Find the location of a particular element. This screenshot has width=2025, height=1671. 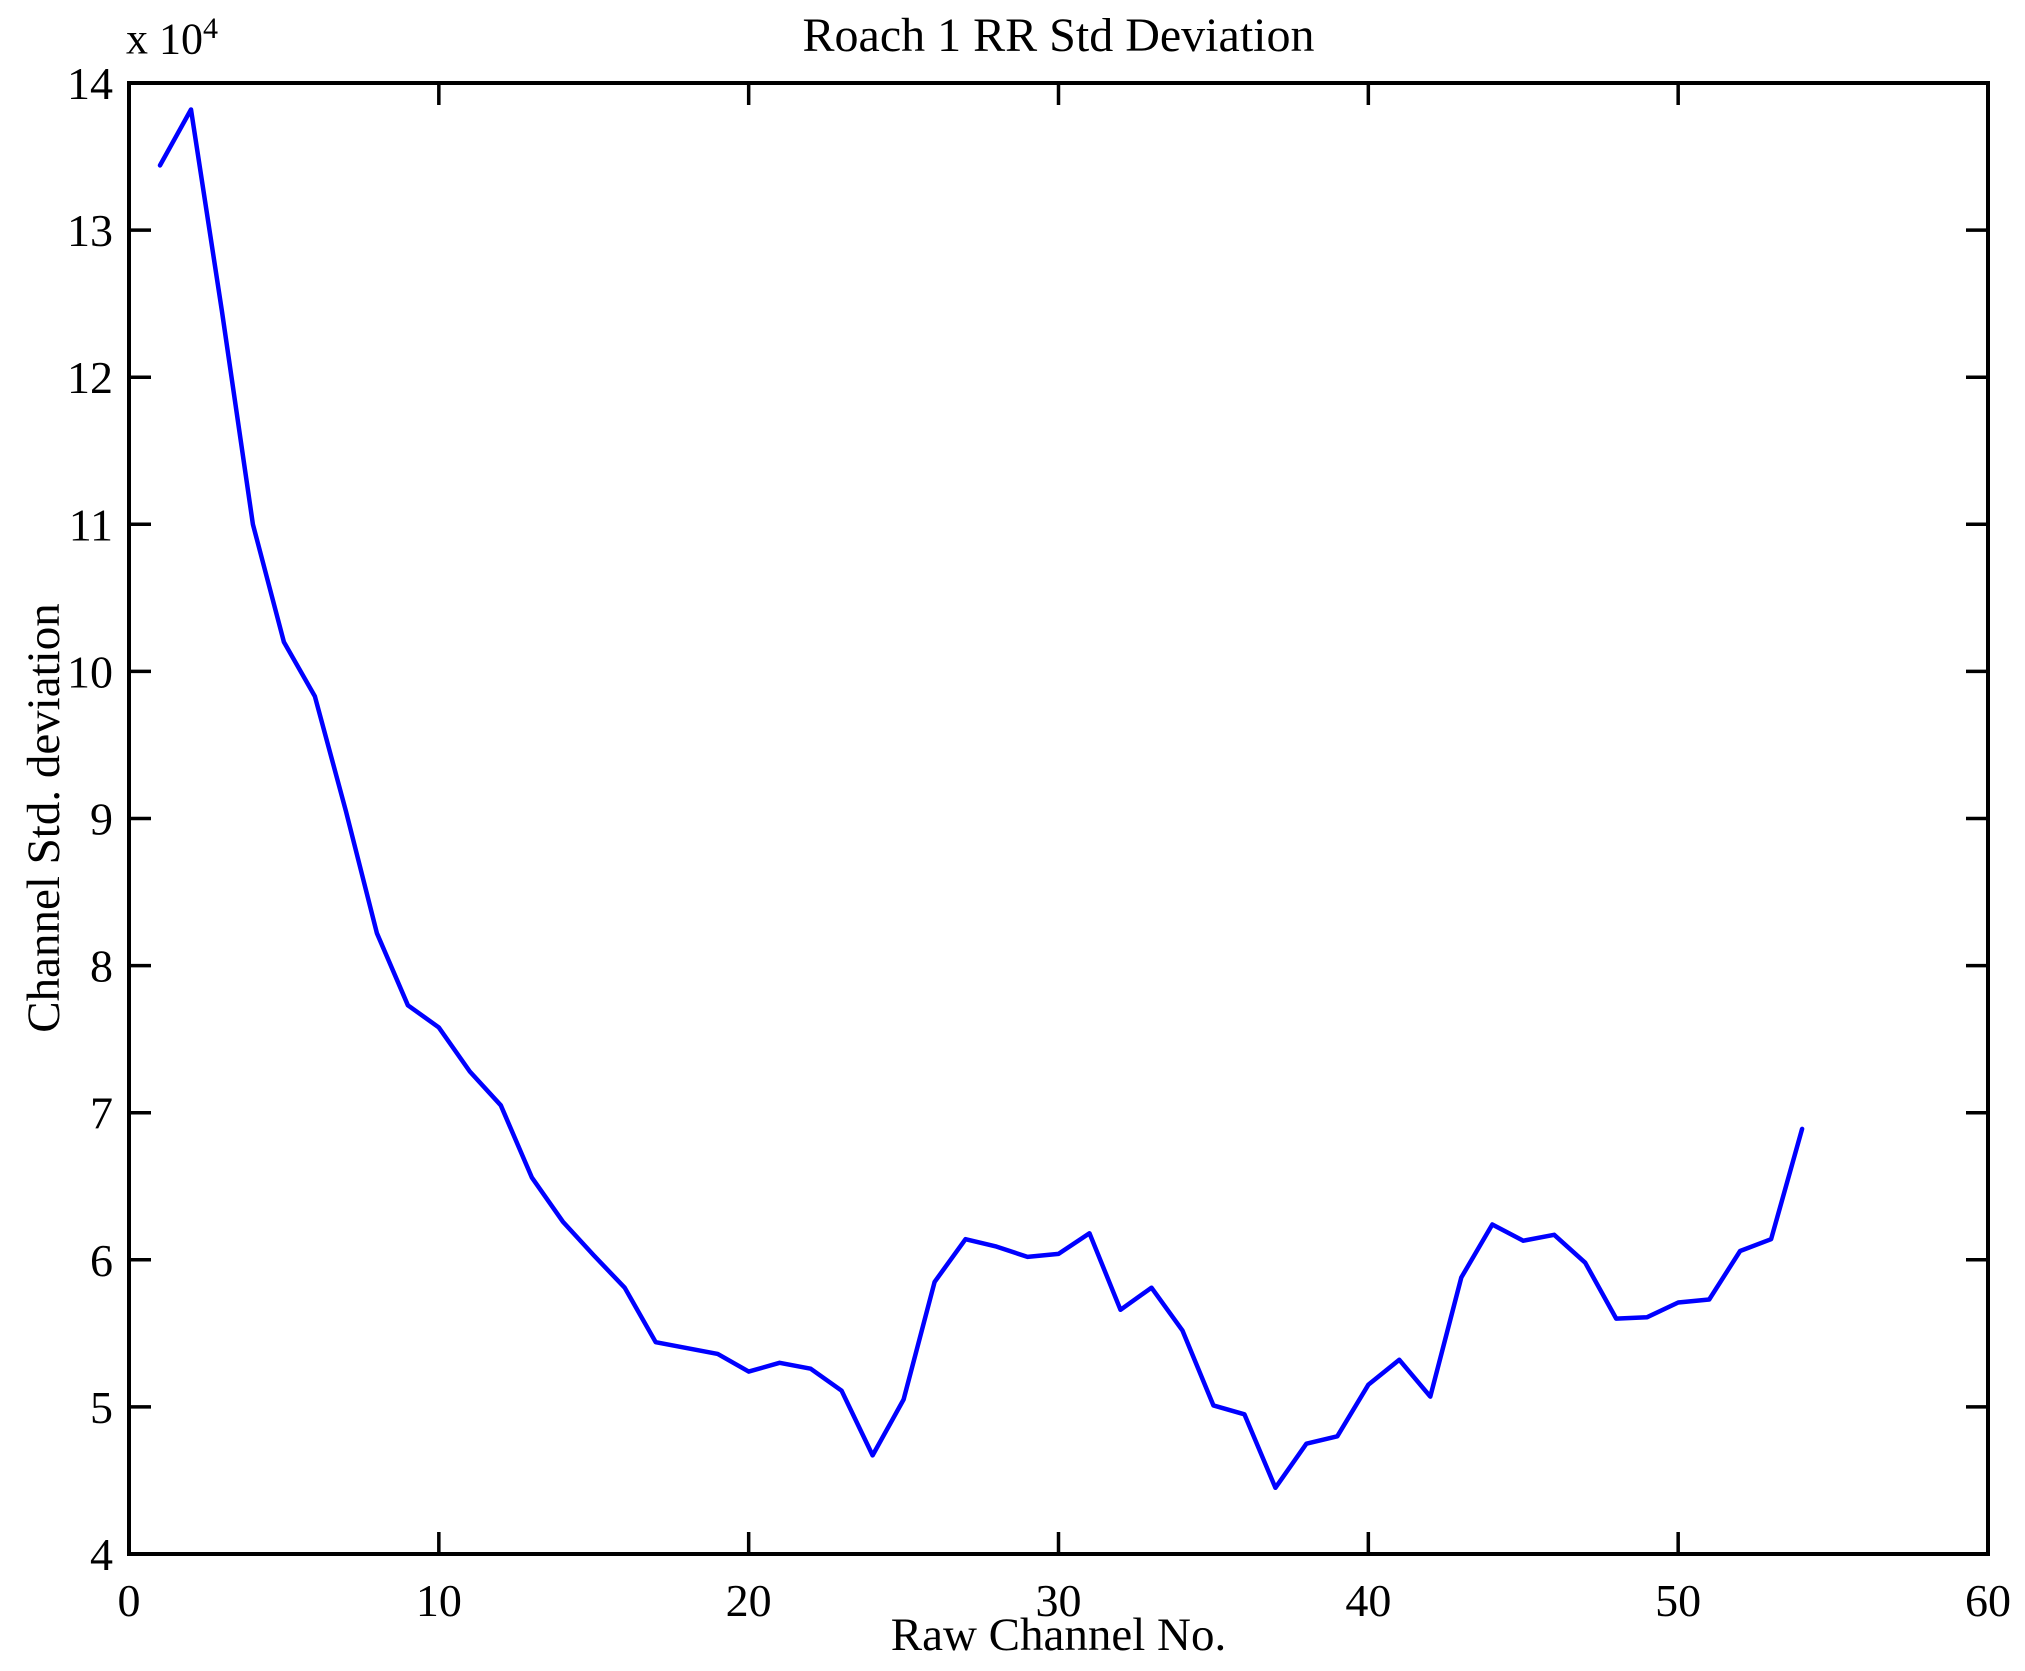

y-axis-multiplier-exponent: 4 is located at coordinates (210, 28).